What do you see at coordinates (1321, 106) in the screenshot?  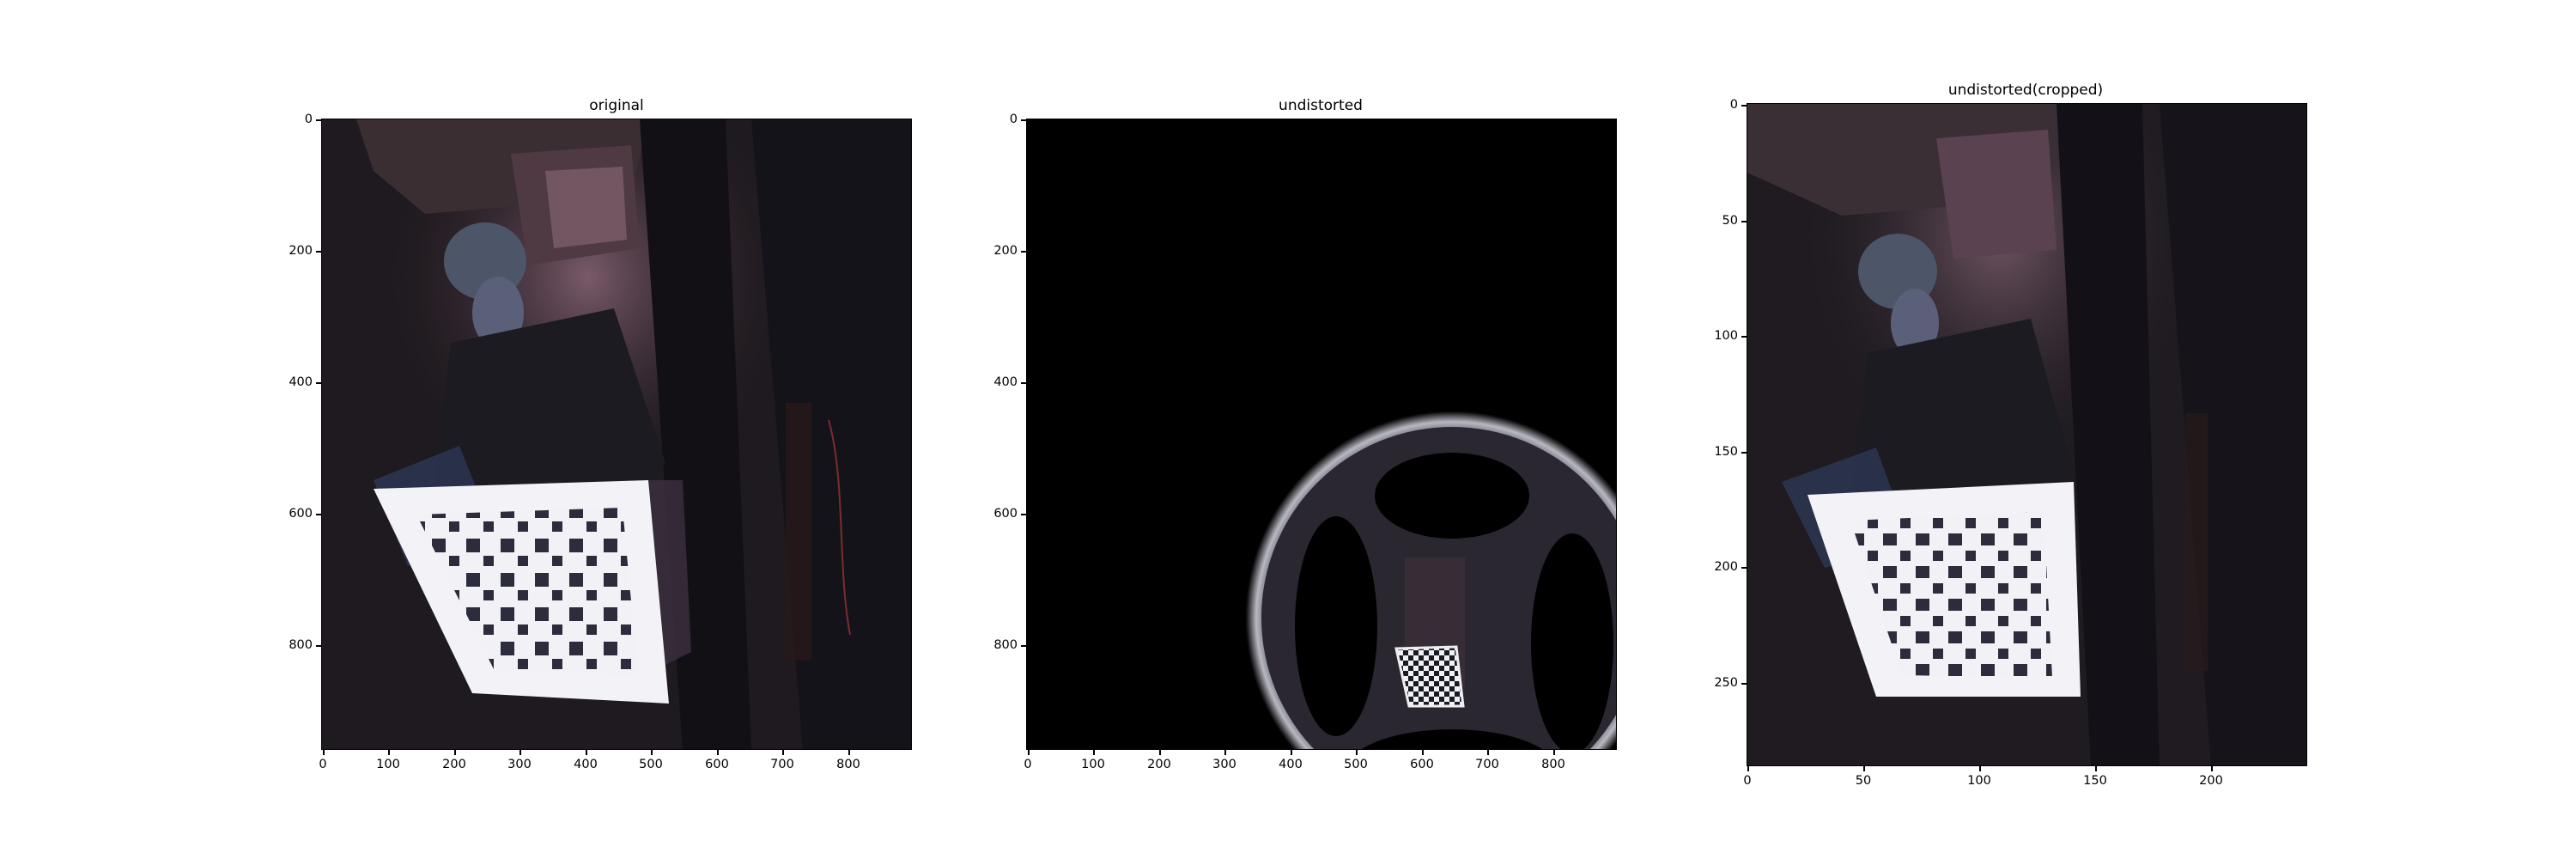 I see `panel-title-undistorted: undistorted` at bounding box center [1321, 106].